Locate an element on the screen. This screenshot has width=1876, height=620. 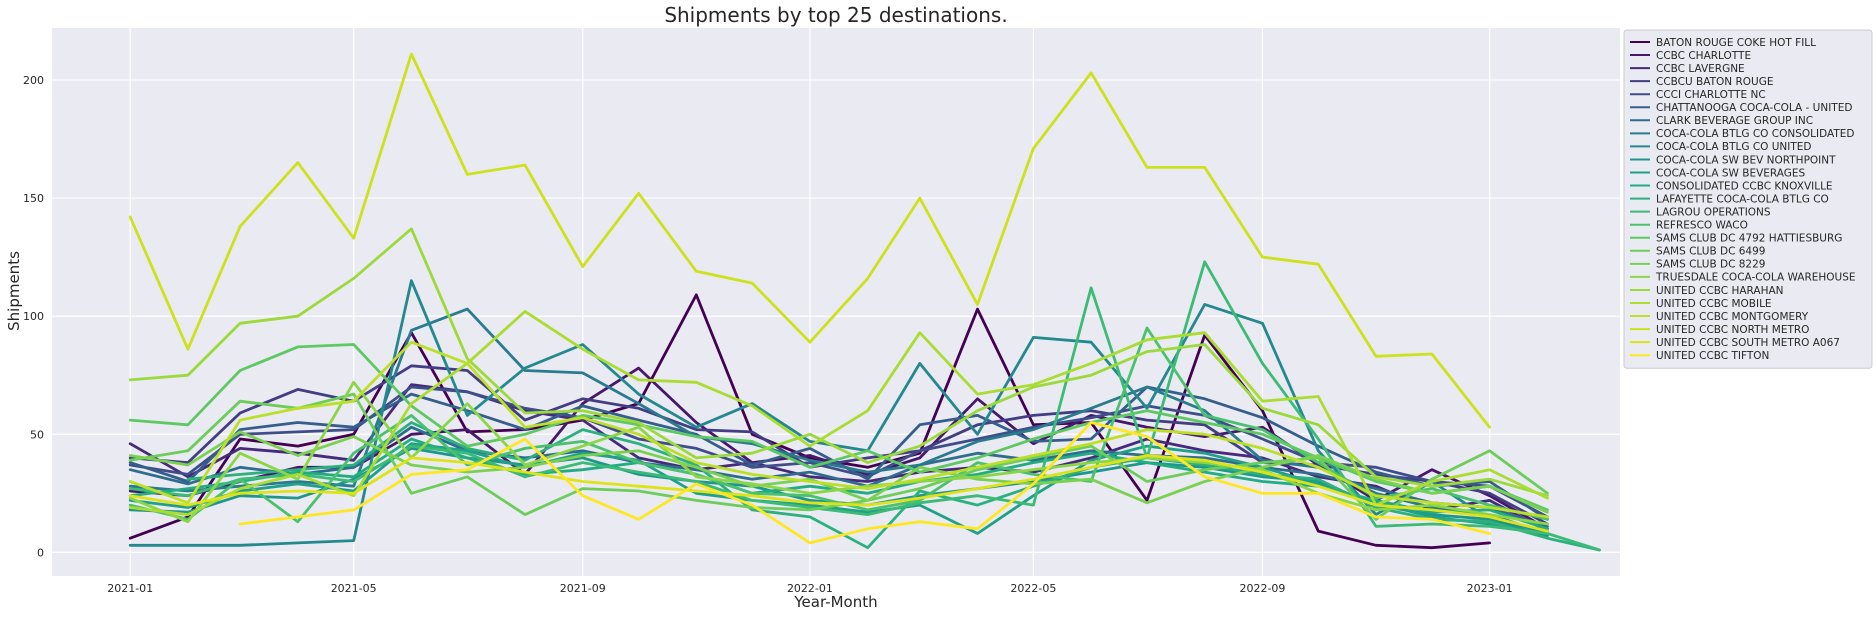
x-tick-label: 2022-09 is located at coordinates (1262, 588).